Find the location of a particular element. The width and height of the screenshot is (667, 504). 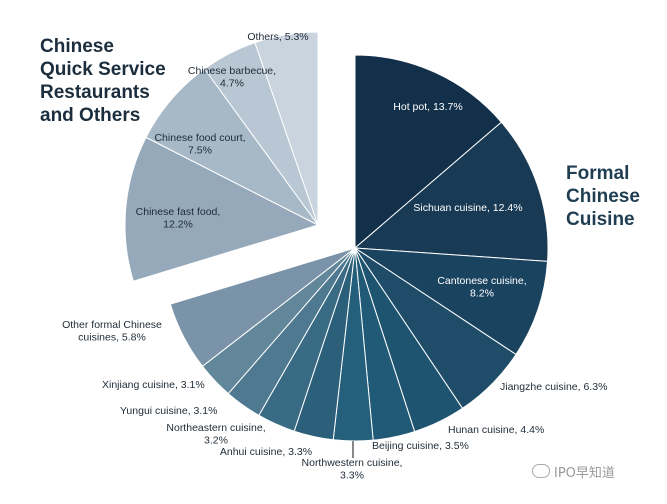

slice-others is located at coordinates (286, 128).